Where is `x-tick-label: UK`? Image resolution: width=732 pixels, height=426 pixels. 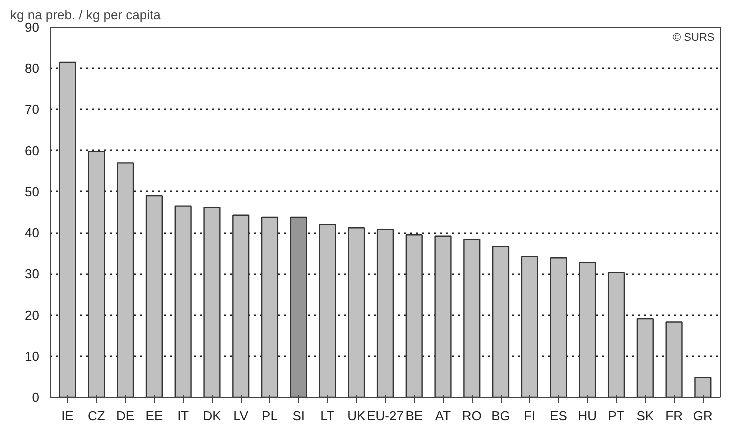
x-tick-label: UK is located at coordinates (357, 416).